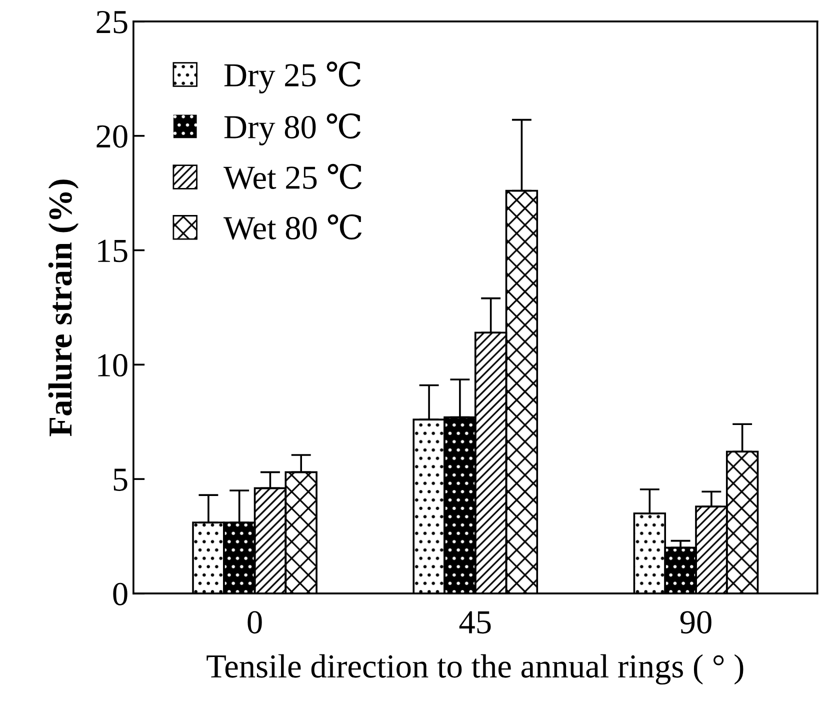 This screenshot has height=715, width=834. Describe the element at coordinates (120, 594) in the screenshot. I see `y-tick-label: 0` at that location.